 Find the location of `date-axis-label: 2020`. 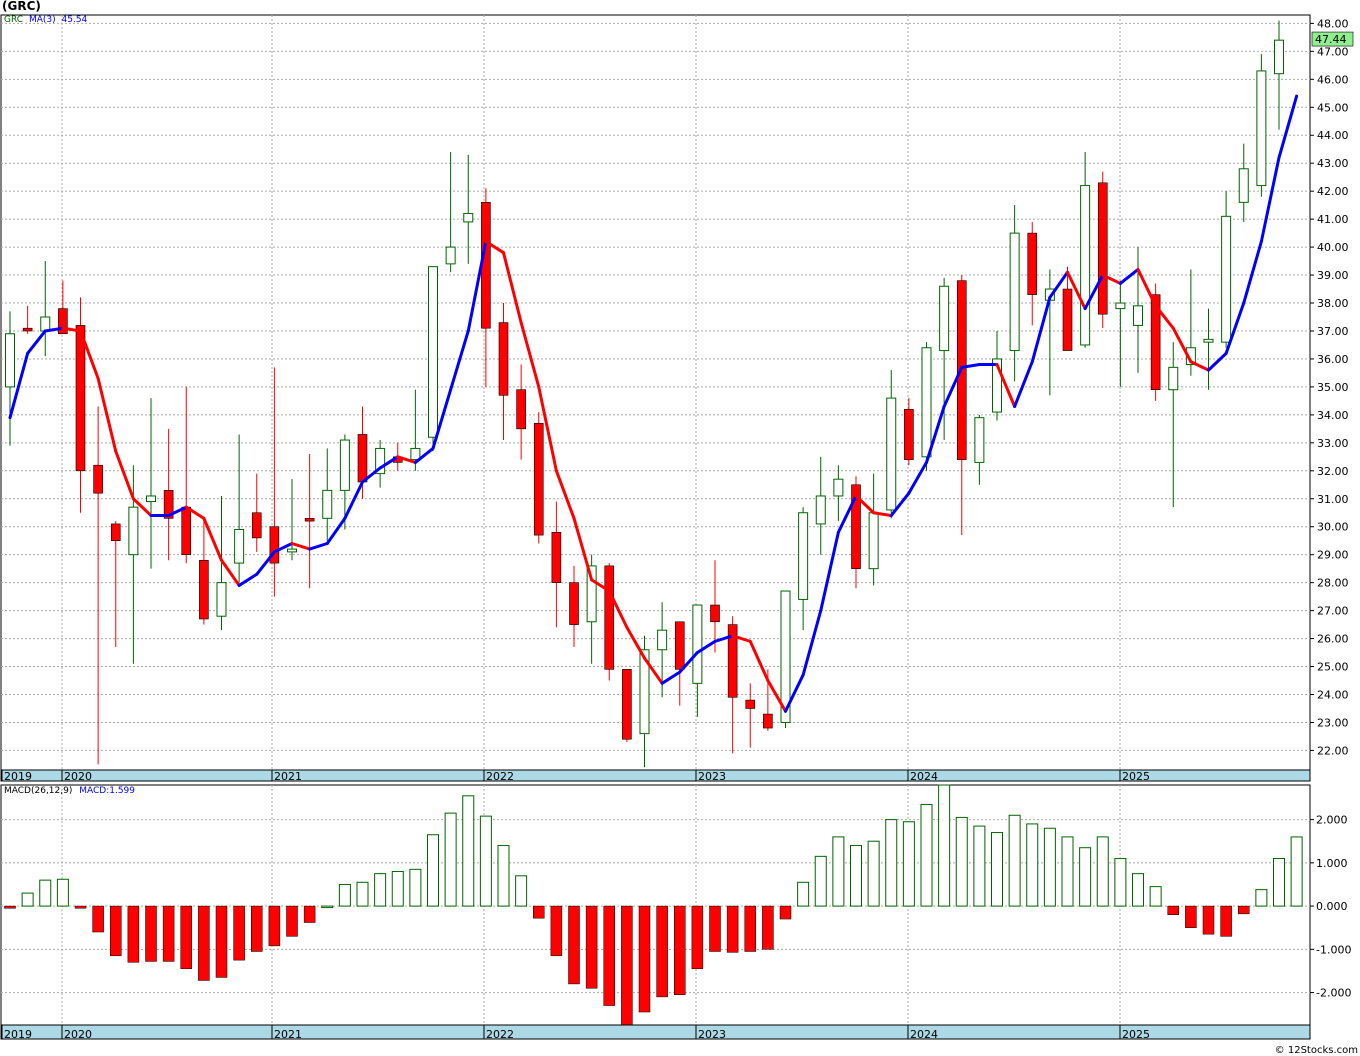

date-axis-label: 2020 is located at coordinates (78, 1034).